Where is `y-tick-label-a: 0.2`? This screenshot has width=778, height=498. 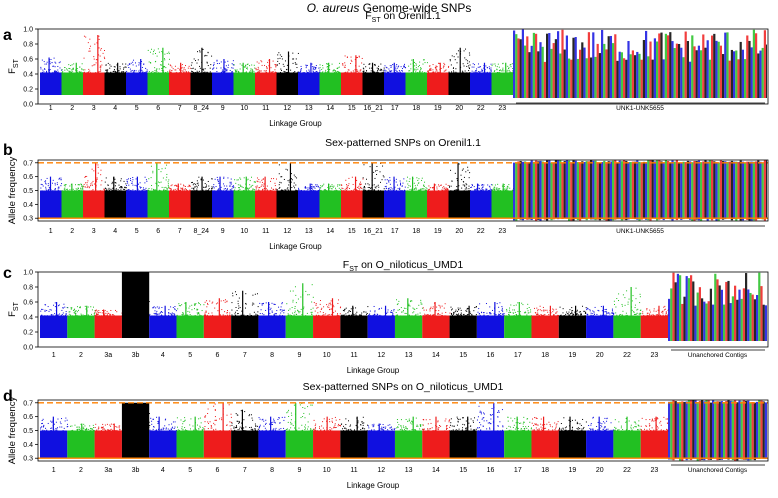
y-tick-label-a: 0.2 is located at coordinates (28, 90).